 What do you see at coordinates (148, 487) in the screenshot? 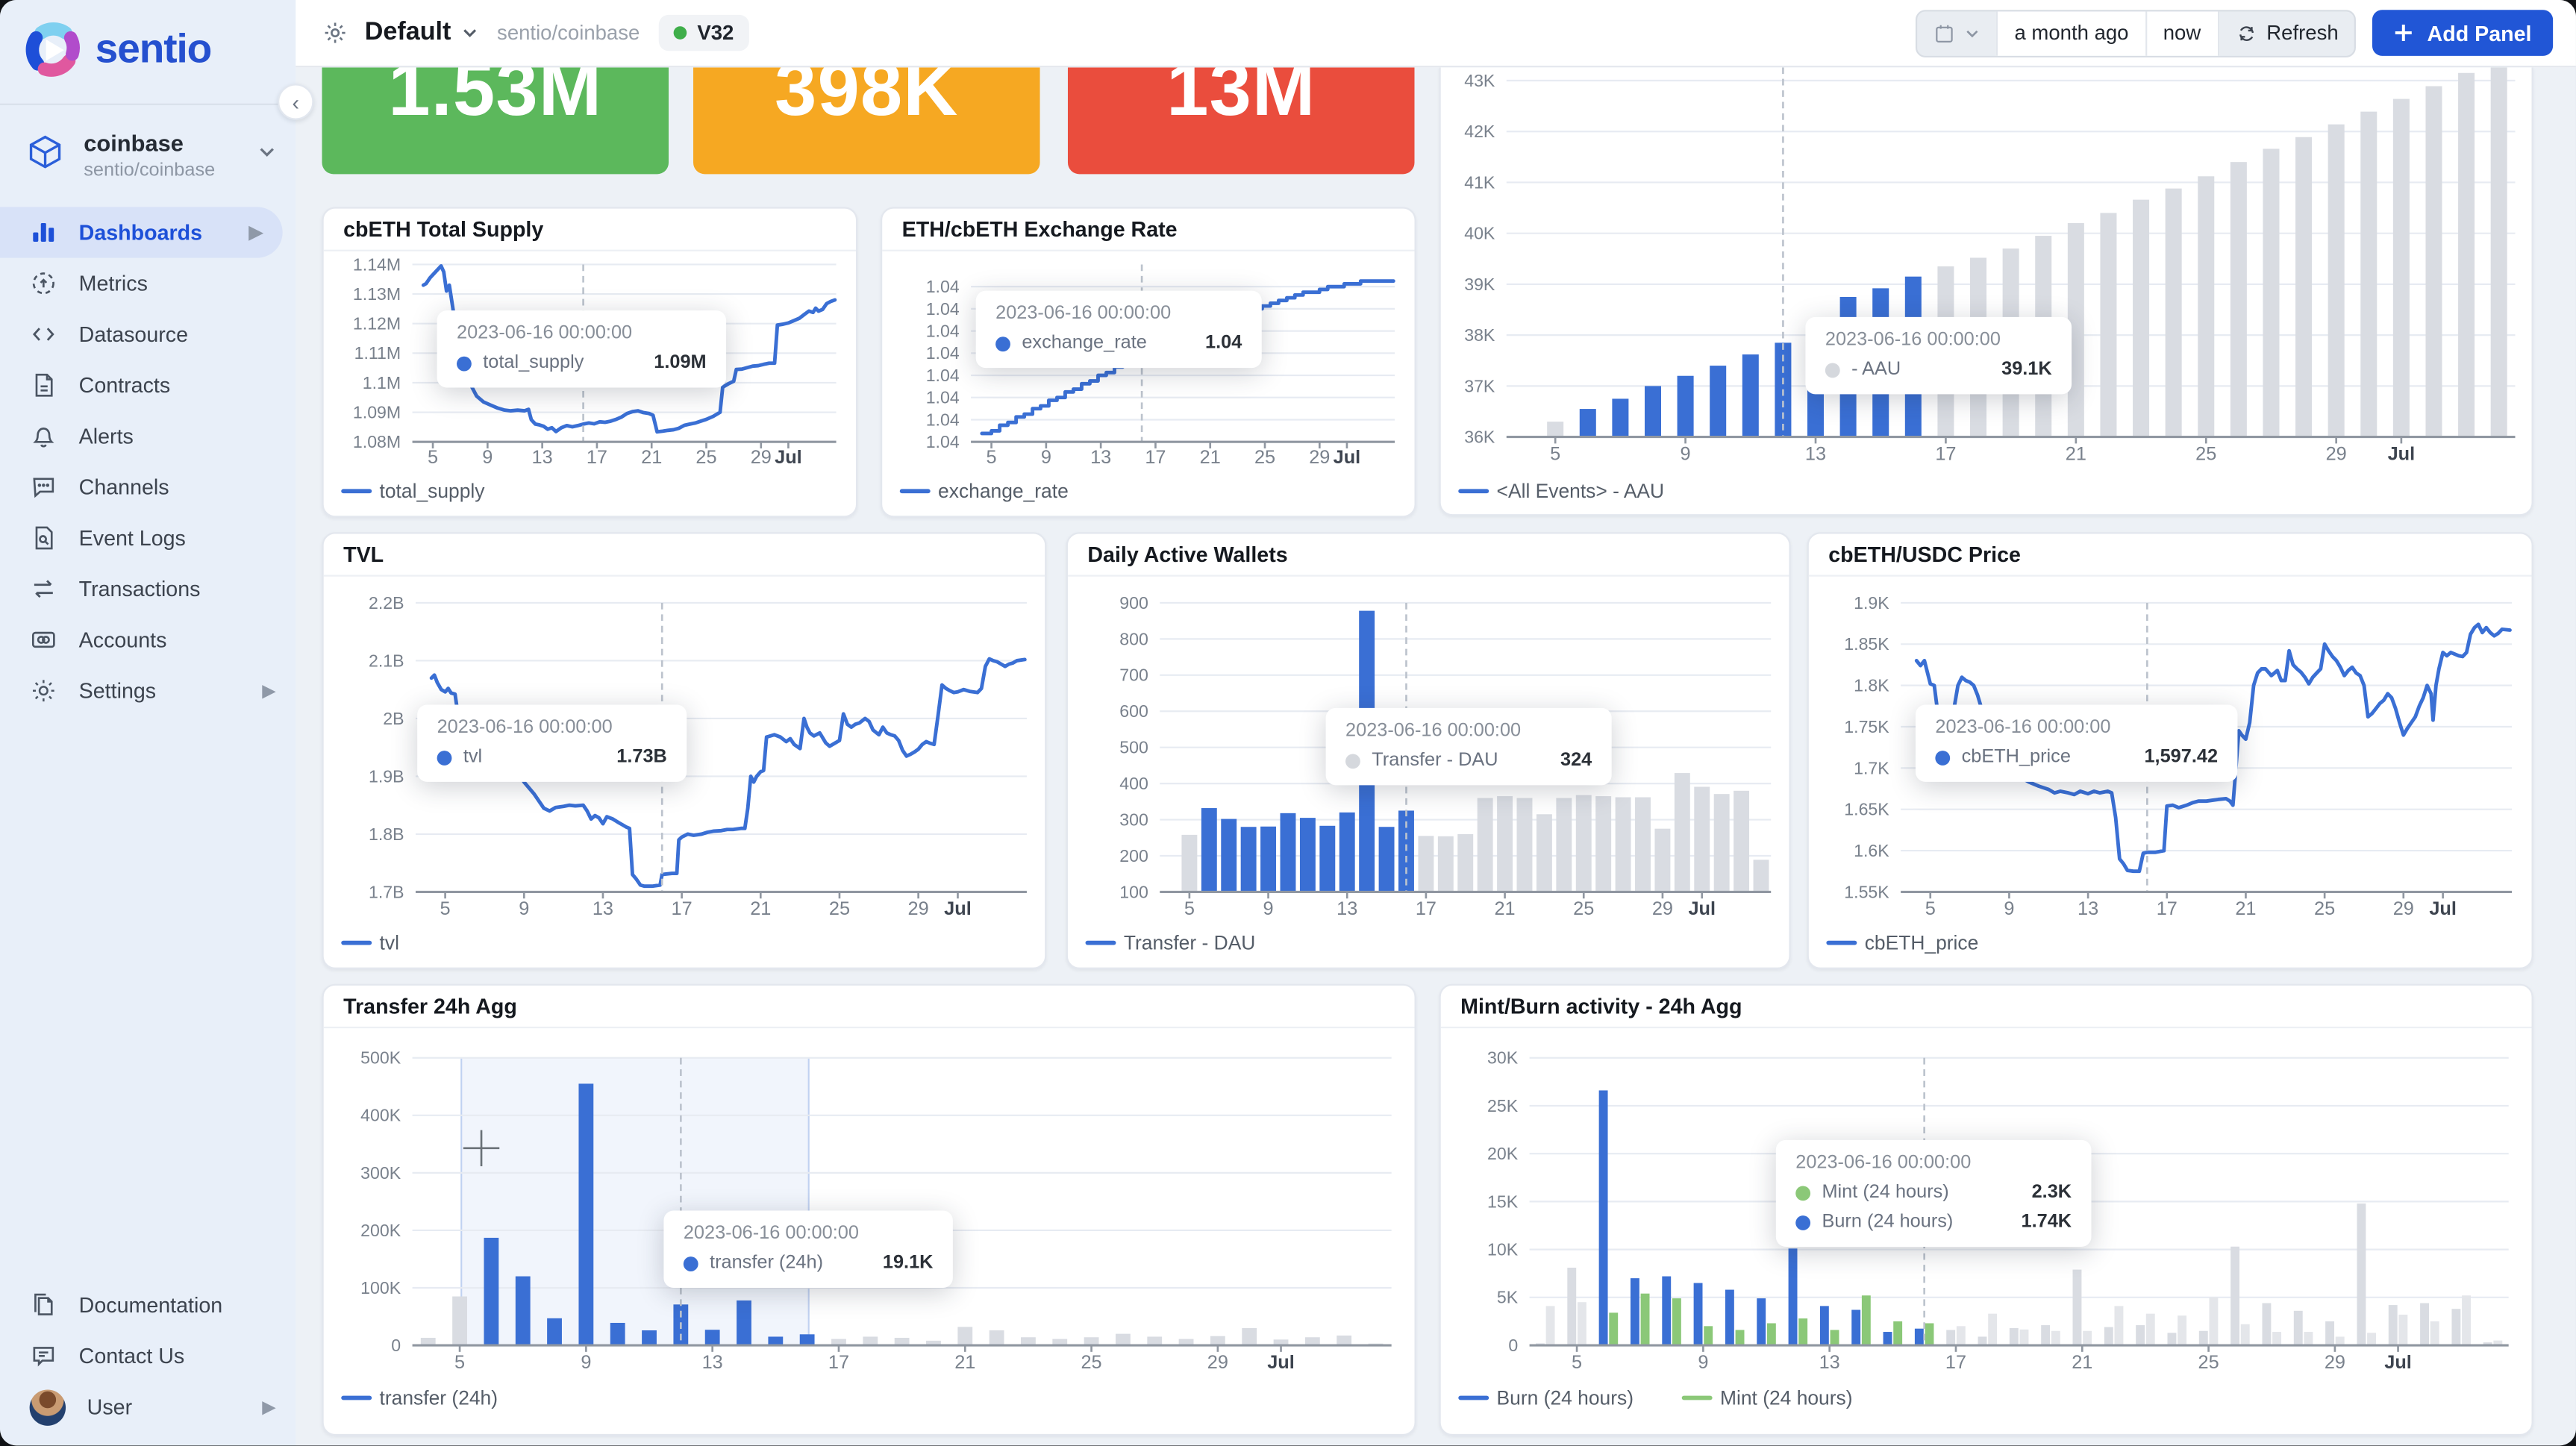
I see `sidebar-item-channels: Channels` at bounding box center [148, 487].